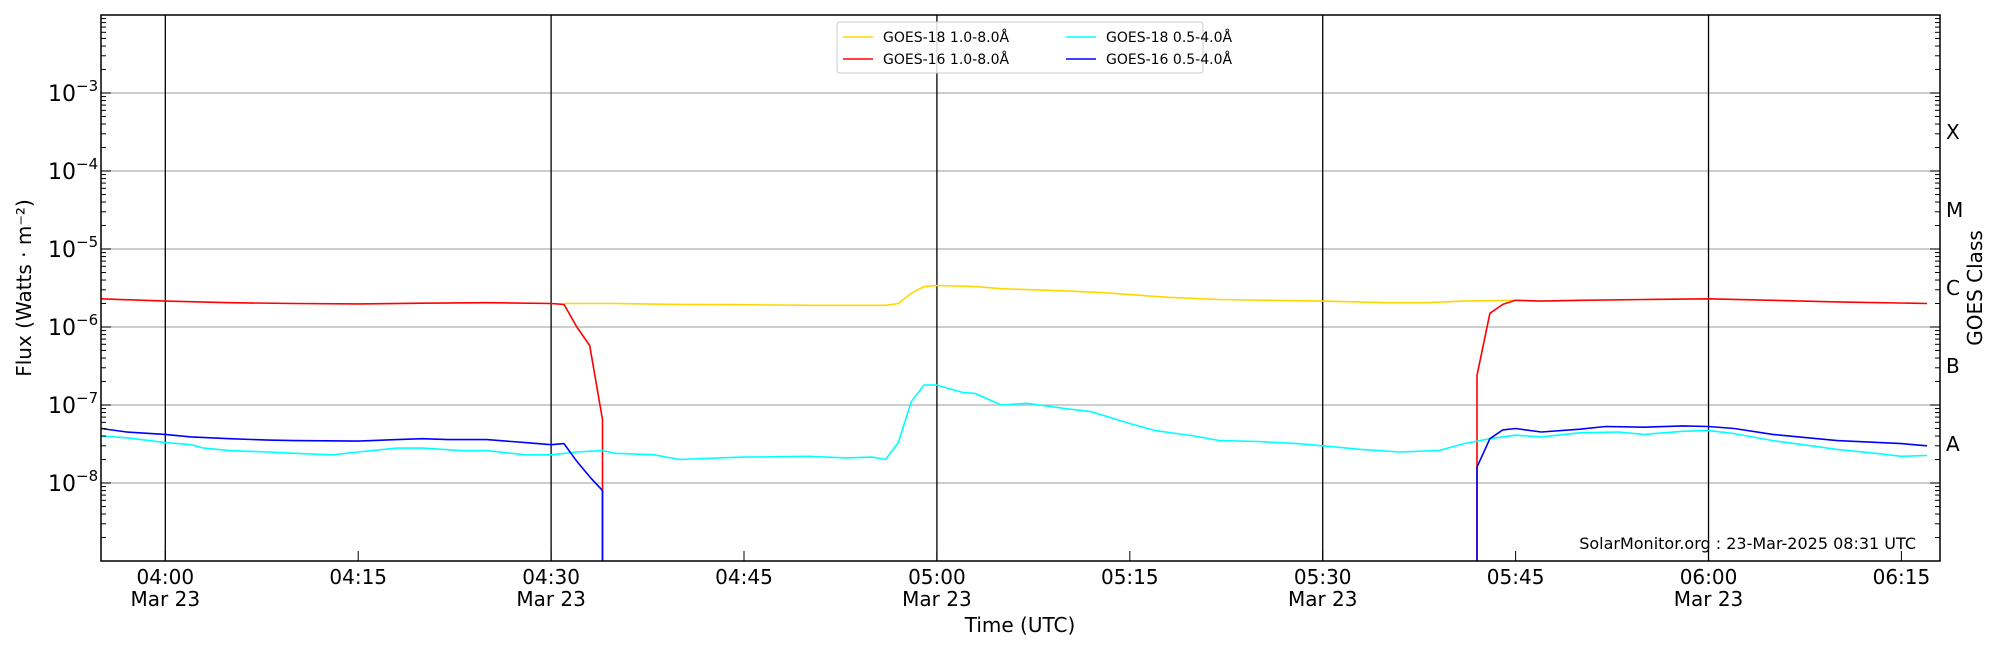 The image size is (2000, 654). I want to click on x-tick-label: 06:00, so click(1709, 577).